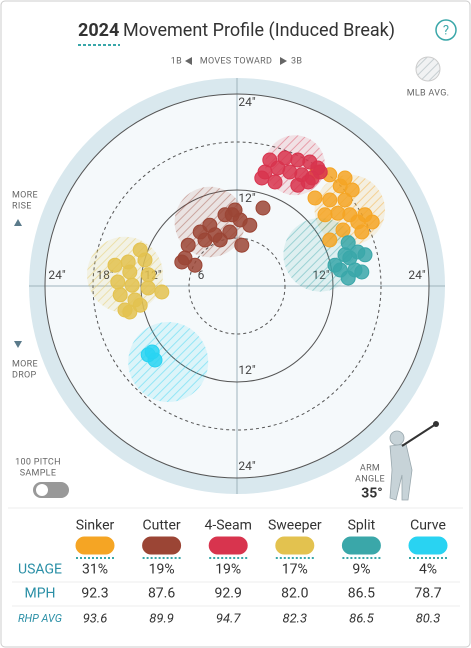 The width and height of the screenshot is (471, 648). What do you see at coordinates (95, 570) in the screenshot?
I see `row-value: 31%` at bounding box center [95, 570].